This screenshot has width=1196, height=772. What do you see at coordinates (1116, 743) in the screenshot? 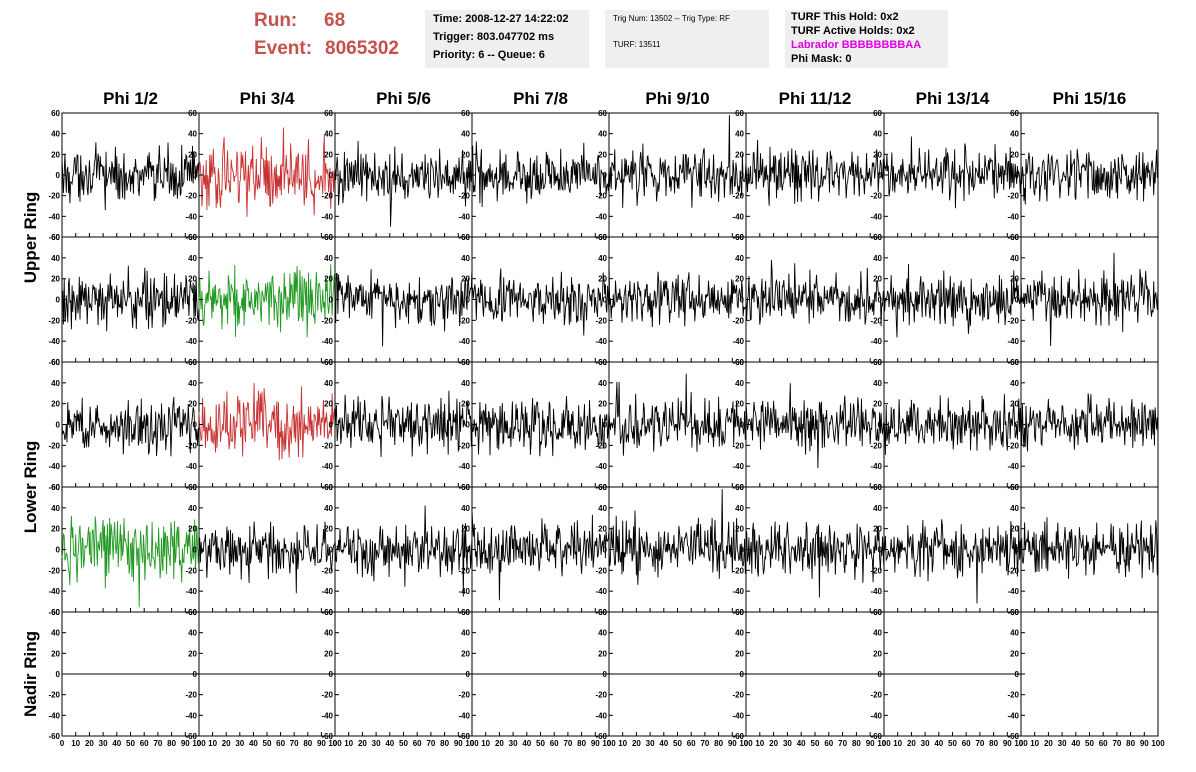
I see `x-tick-label: 70` at bounding box center [1116, 743].